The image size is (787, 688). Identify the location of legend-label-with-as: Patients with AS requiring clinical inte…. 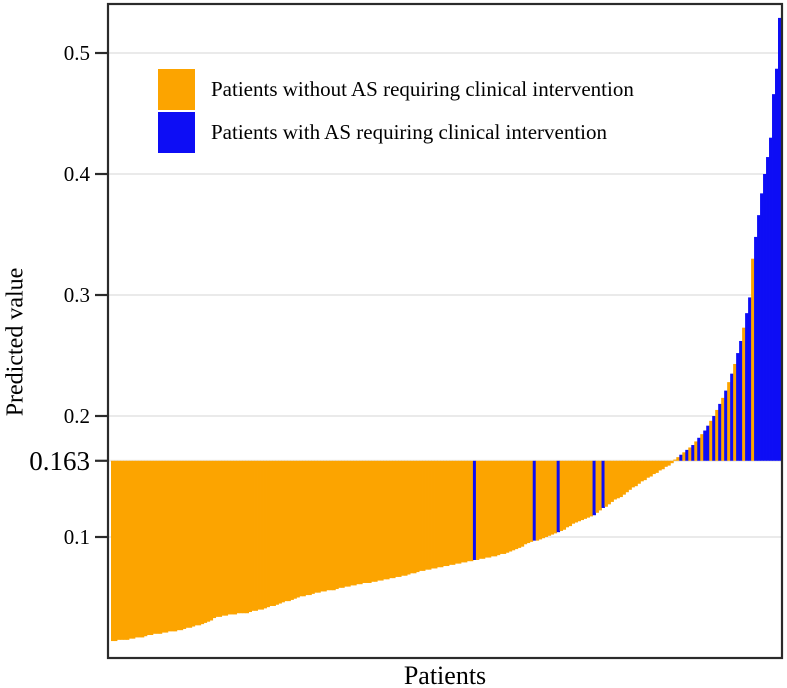
(409, 132).